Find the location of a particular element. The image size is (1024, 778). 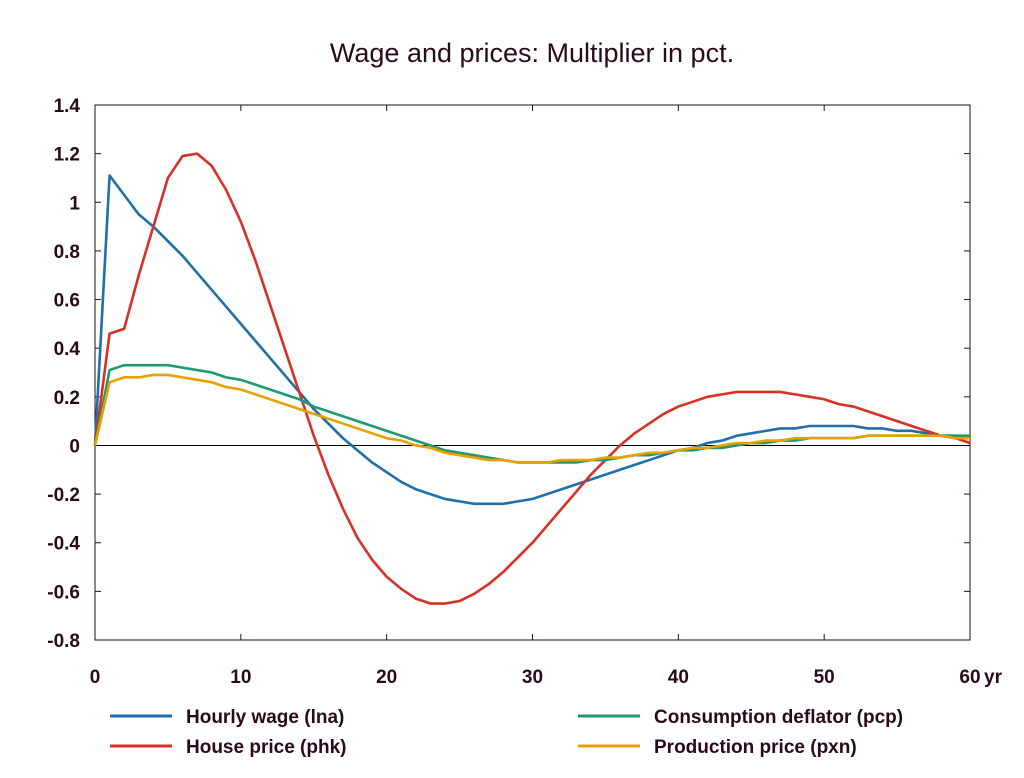

y-tick-label: 0.8 is located at coordinates (67, 252).